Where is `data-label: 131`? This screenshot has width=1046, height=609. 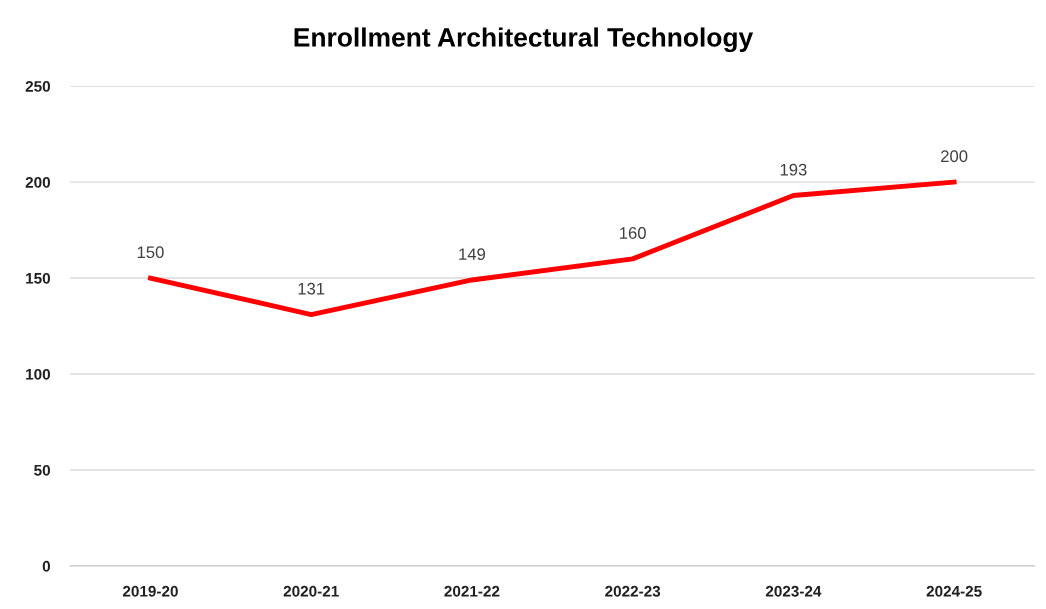
data-label: 131 is located at coordinates (311, 288).